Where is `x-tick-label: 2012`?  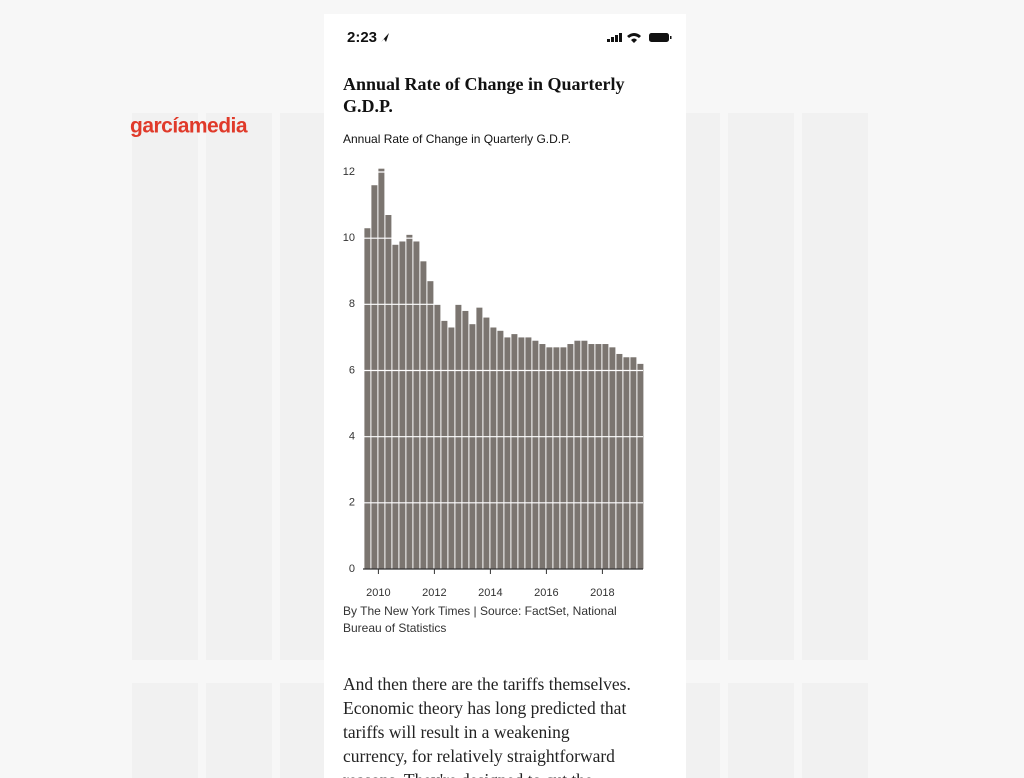
x-tick-label: 2012 is located at coordinates (434, 593).